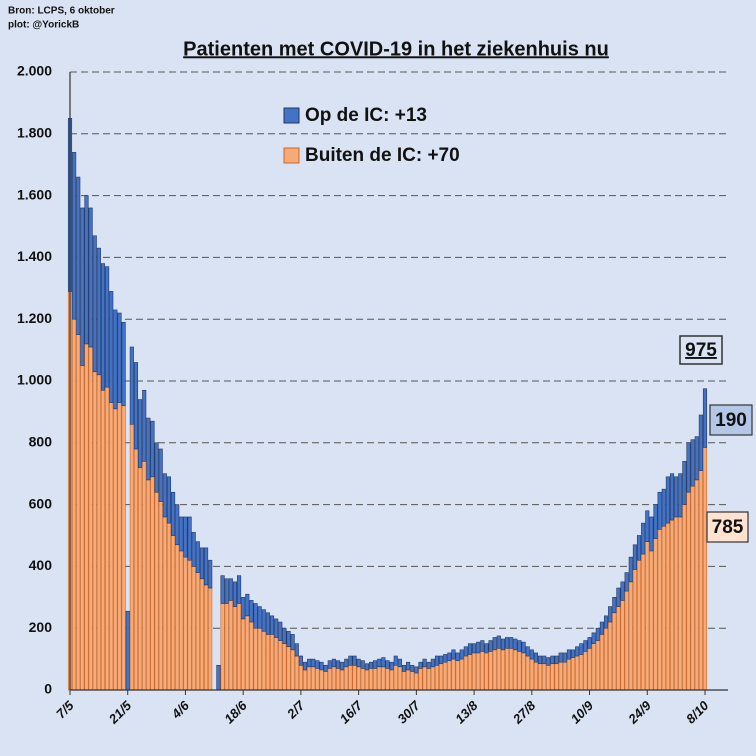 The image size is (756, 756). I want to click on x-tick-label: 24/9, so click(640, 712).